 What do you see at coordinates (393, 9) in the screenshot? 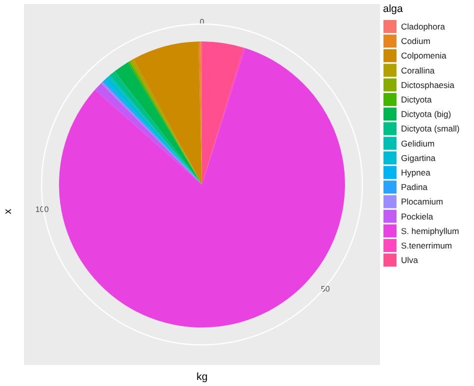
I see `legend-title: alga` at bounding box center [393, 9].